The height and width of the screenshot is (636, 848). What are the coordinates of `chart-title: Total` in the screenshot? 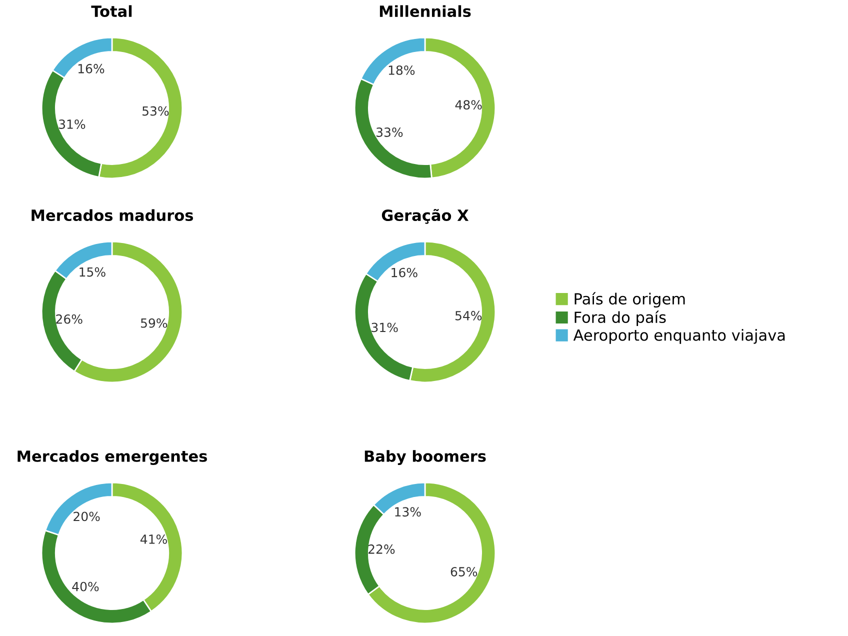 It's located at (111, 11).